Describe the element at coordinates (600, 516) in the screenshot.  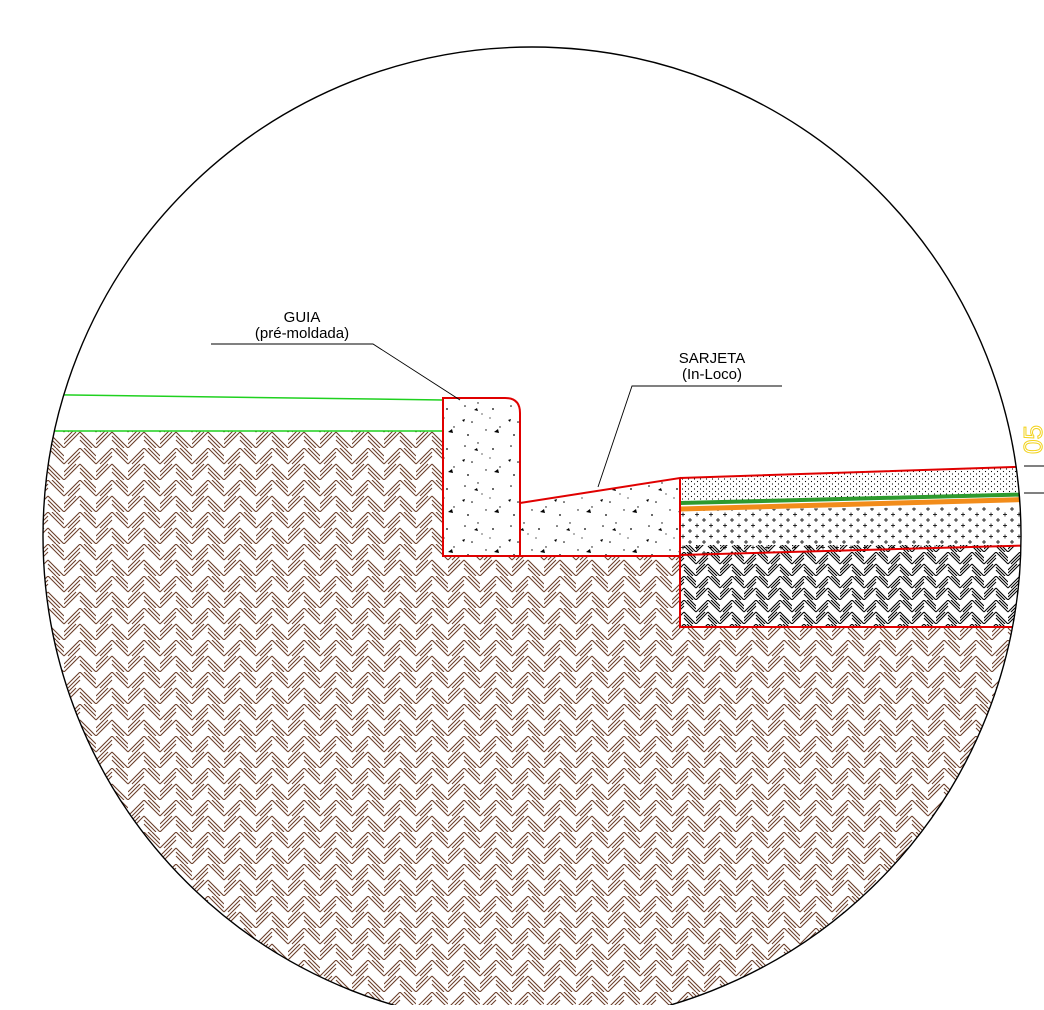
I see `sarjeta-gutter` at that location.